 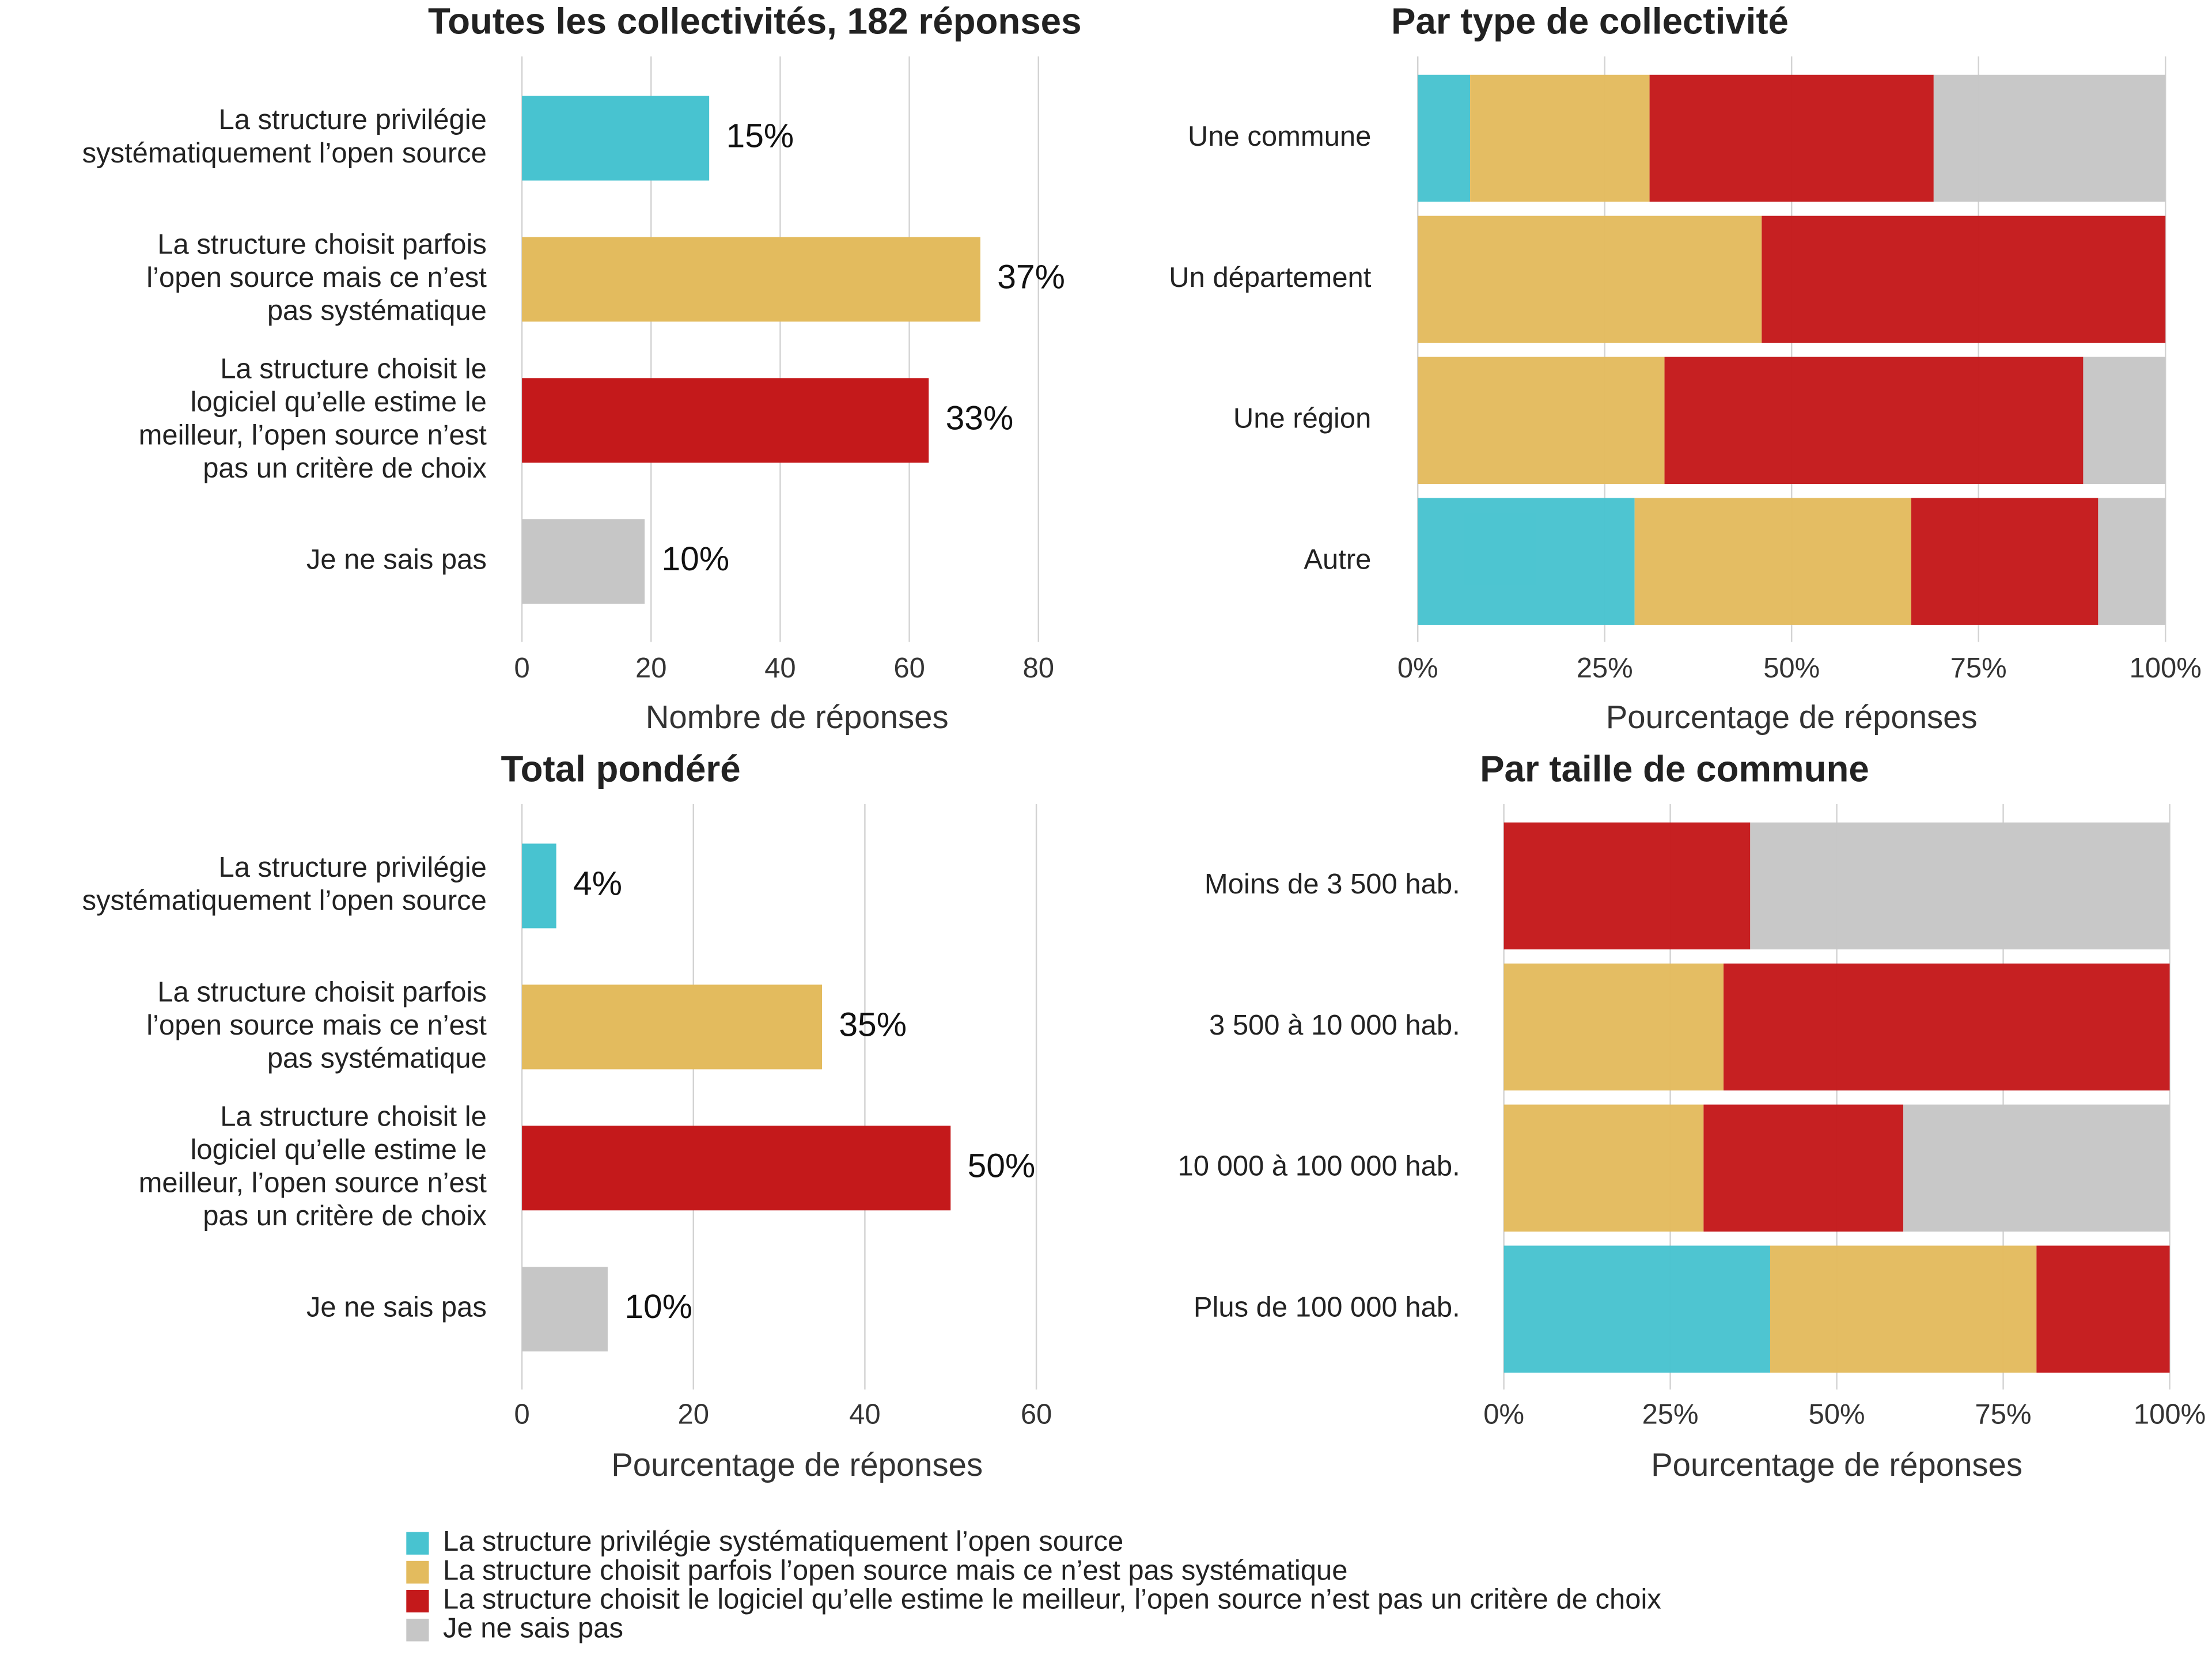 I want to click on category-label: 3 500 à 10 000 hab., so click(x=1334, y=1025).